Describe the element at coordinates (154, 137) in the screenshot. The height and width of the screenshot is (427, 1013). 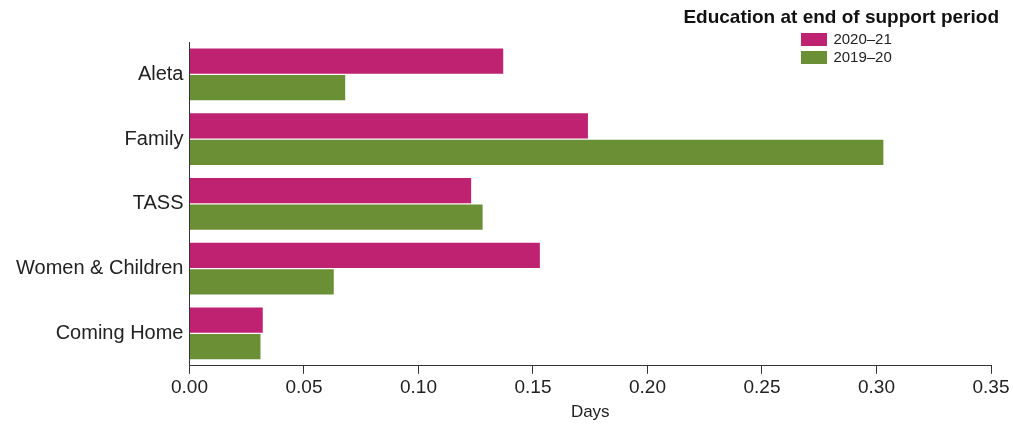
I see `y-tick-label: Family` at that location.